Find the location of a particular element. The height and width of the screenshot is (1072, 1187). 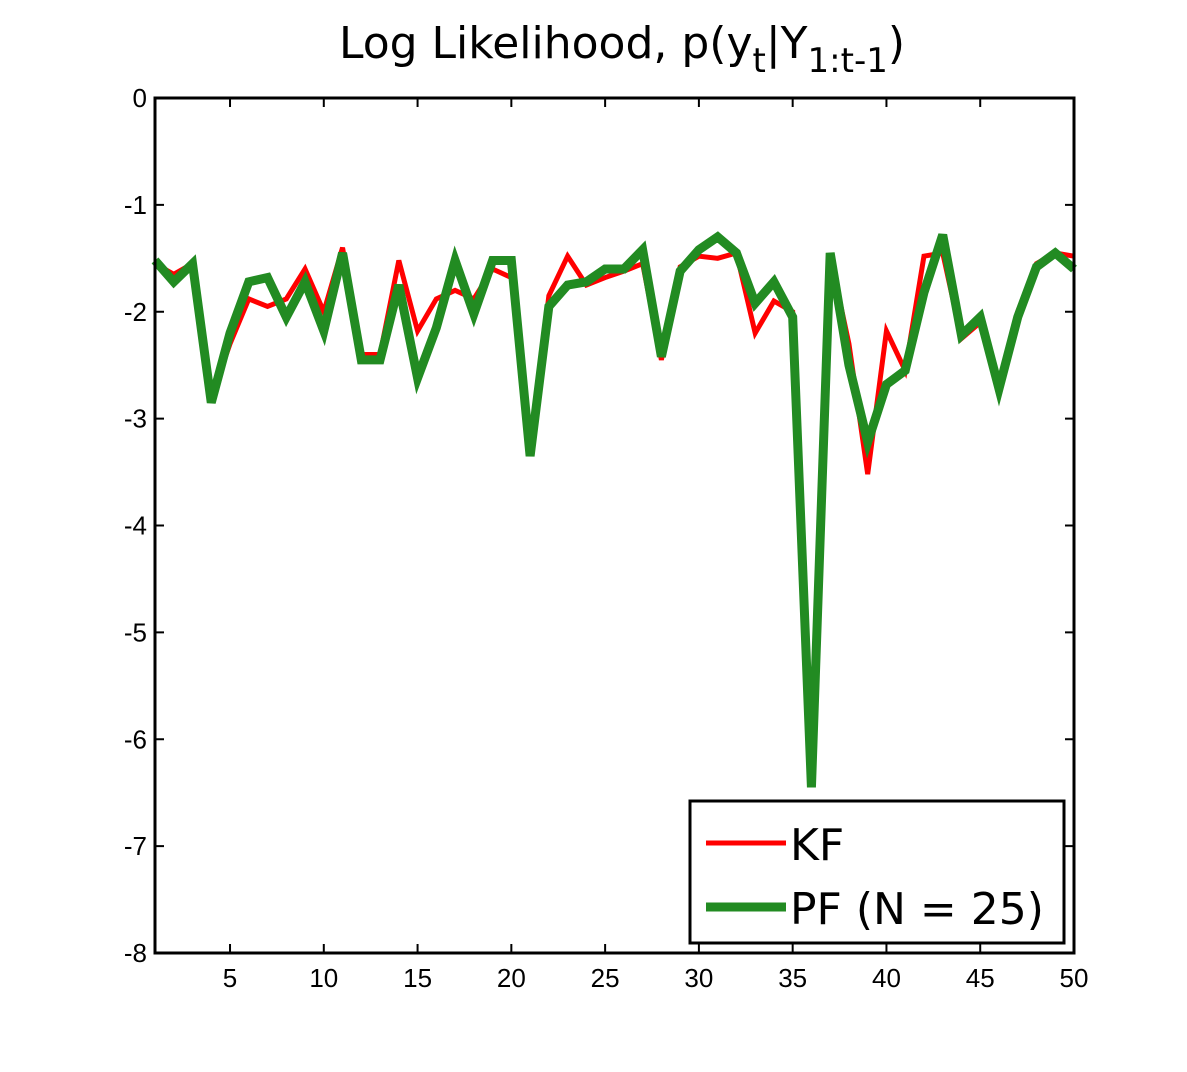

y-tick-label: -8 is located at coordinates (135, 953).